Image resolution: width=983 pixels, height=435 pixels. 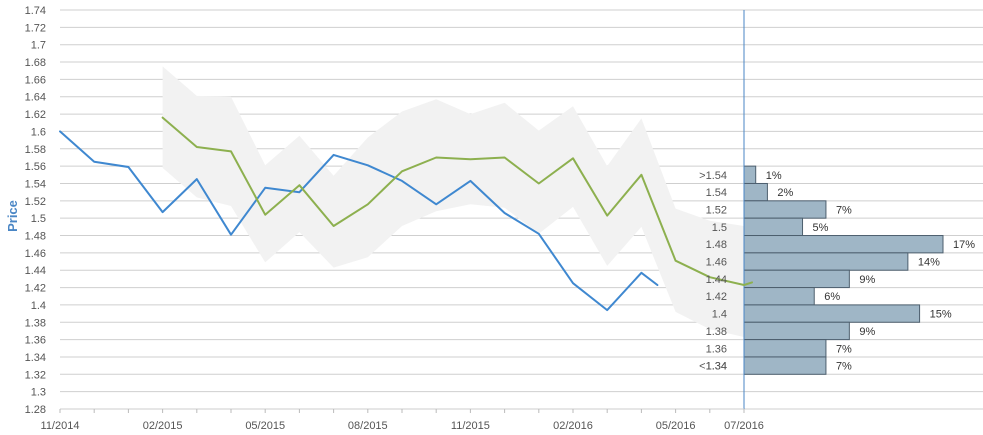 I want to click on histogram-percent-label: 15%, so click(x=941, y=315).